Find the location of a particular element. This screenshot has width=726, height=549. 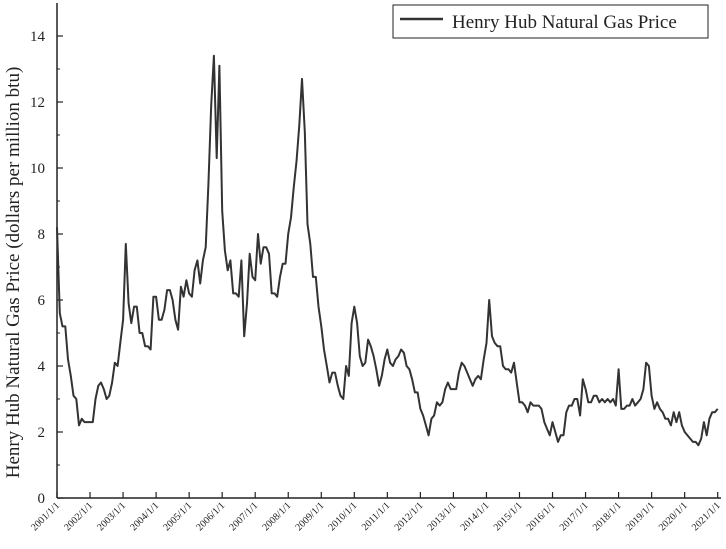

x-tick-label: 2017/1/1 is located at coordinates (574, 516).